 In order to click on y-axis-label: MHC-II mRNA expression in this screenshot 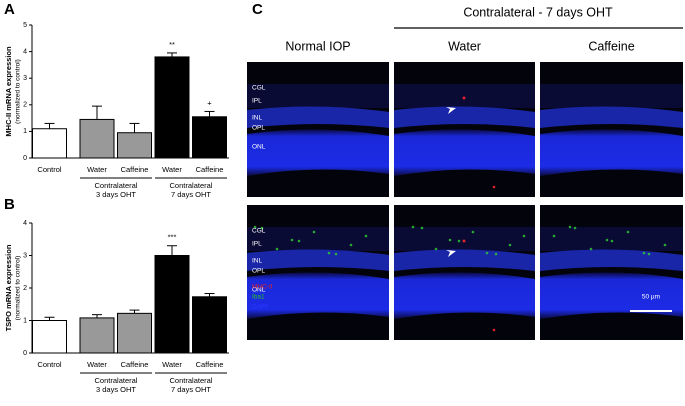, I will do `click(8, 91)`.